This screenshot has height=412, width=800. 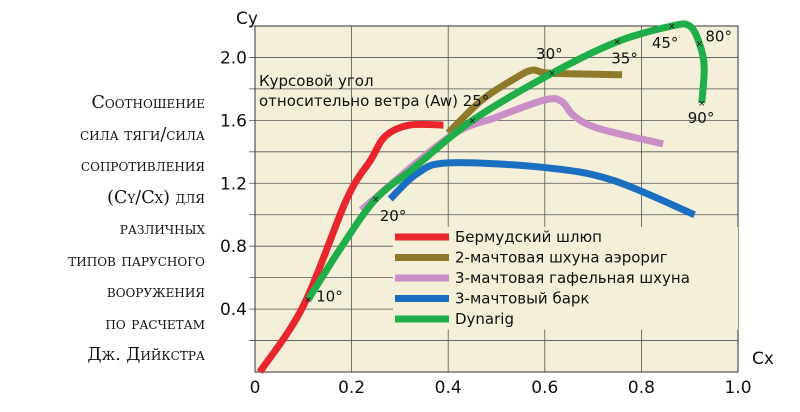 What do you see at coordinates (718, 36) in the screenshot?
I see `angle-label: 80°` at bounding box center [718, 36].